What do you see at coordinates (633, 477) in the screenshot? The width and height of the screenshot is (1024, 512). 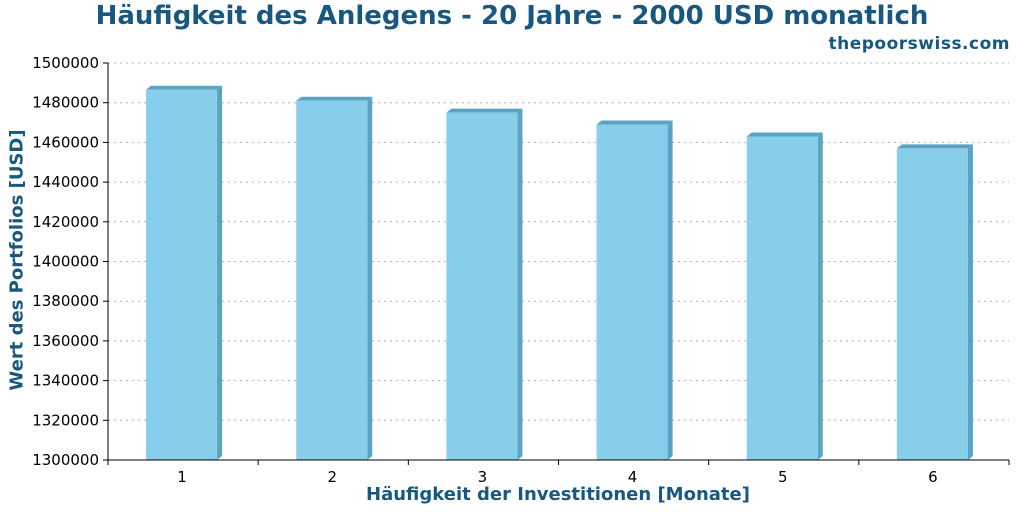 I see `x-tick-label: 4` at bounding box center [633, 477].